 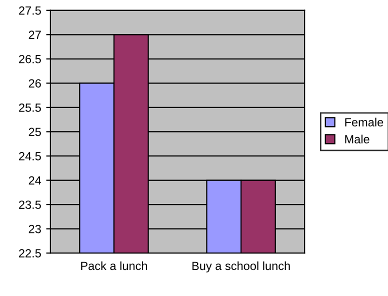 I want to click on x-tick-label: Pack a lunch, so click(x=114, y=265).